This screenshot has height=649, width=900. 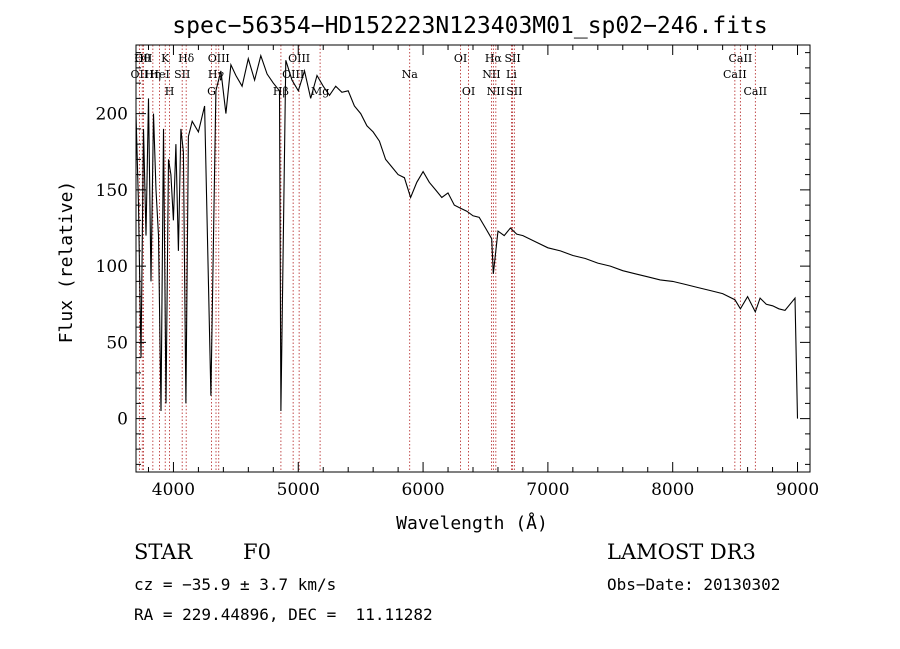 I want to click on y-tick-label: 50, so click(x=117, y=343).